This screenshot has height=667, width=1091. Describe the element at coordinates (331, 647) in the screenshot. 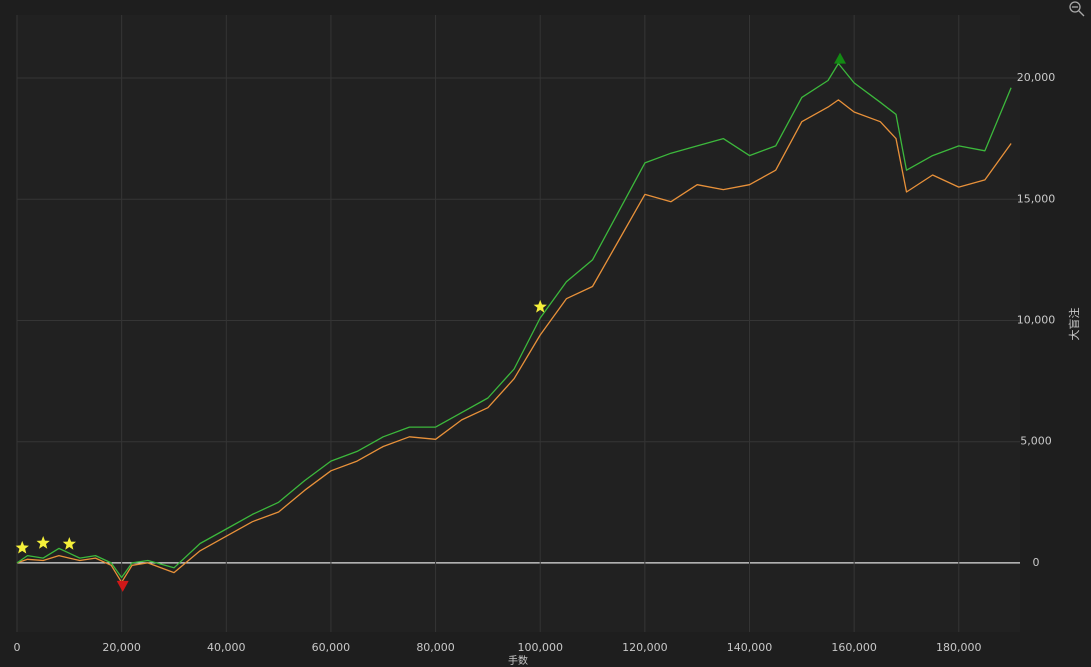

I see `x-tick-label: 60,000` at that location.